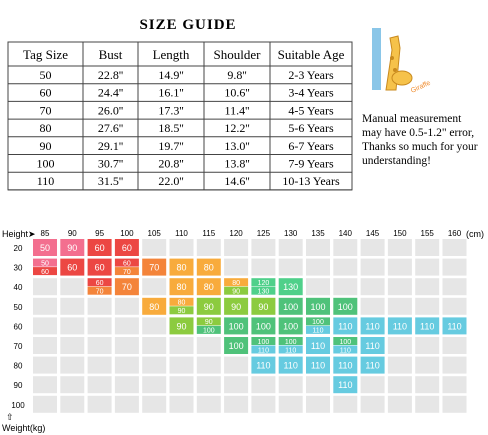  I want to click on height-label: Height➤, so click(19, 234).